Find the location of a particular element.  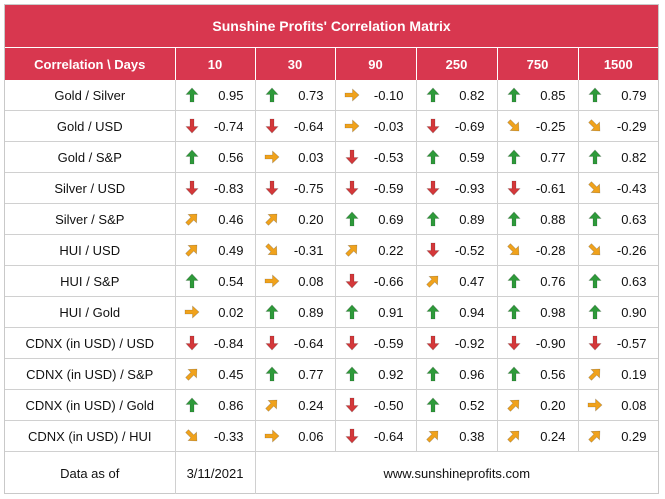

correlation-value: 0.94 is located at coordinates (472, 312).